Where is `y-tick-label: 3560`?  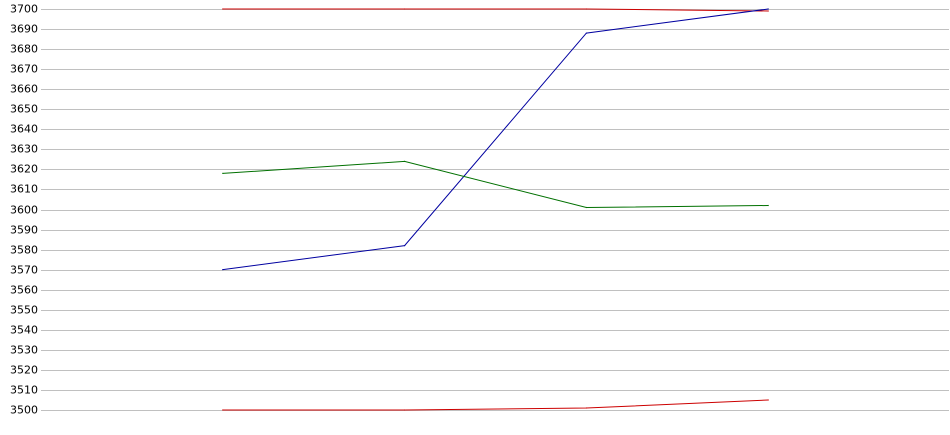
y-tick-label: 3560 is located at coordinates (24, 290).